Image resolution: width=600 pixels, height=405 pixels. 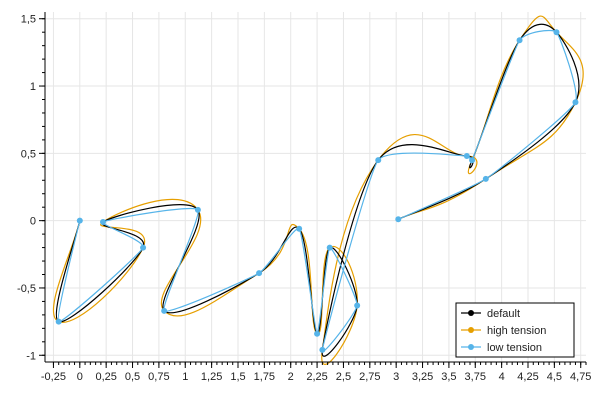 I want to click on x-tick-label: 3, so click(x=396, y=377).